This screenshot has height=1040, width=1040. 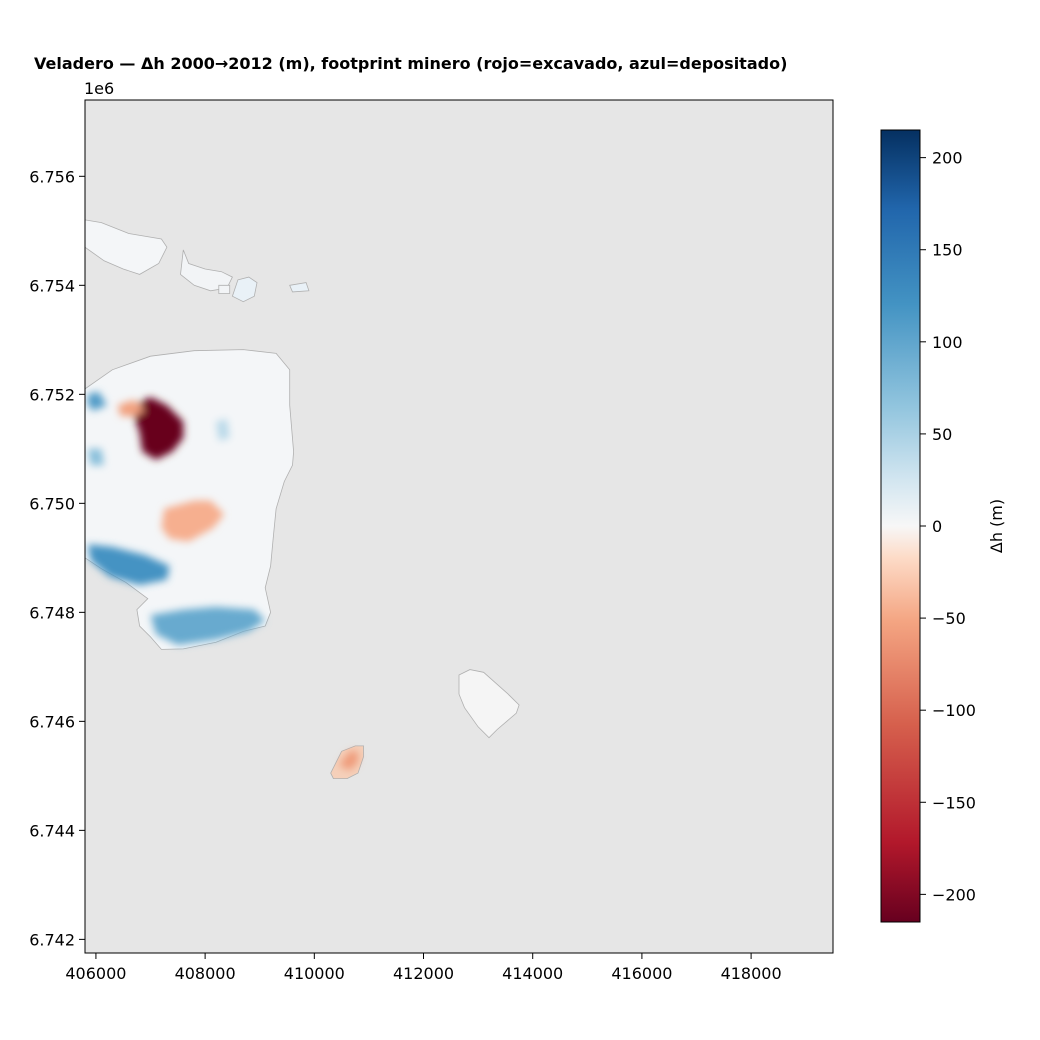 What do you see at coordinates (314, 973) in the screenshot?
I see `x-tick-label: 410000` at bounding box center [314, 973].